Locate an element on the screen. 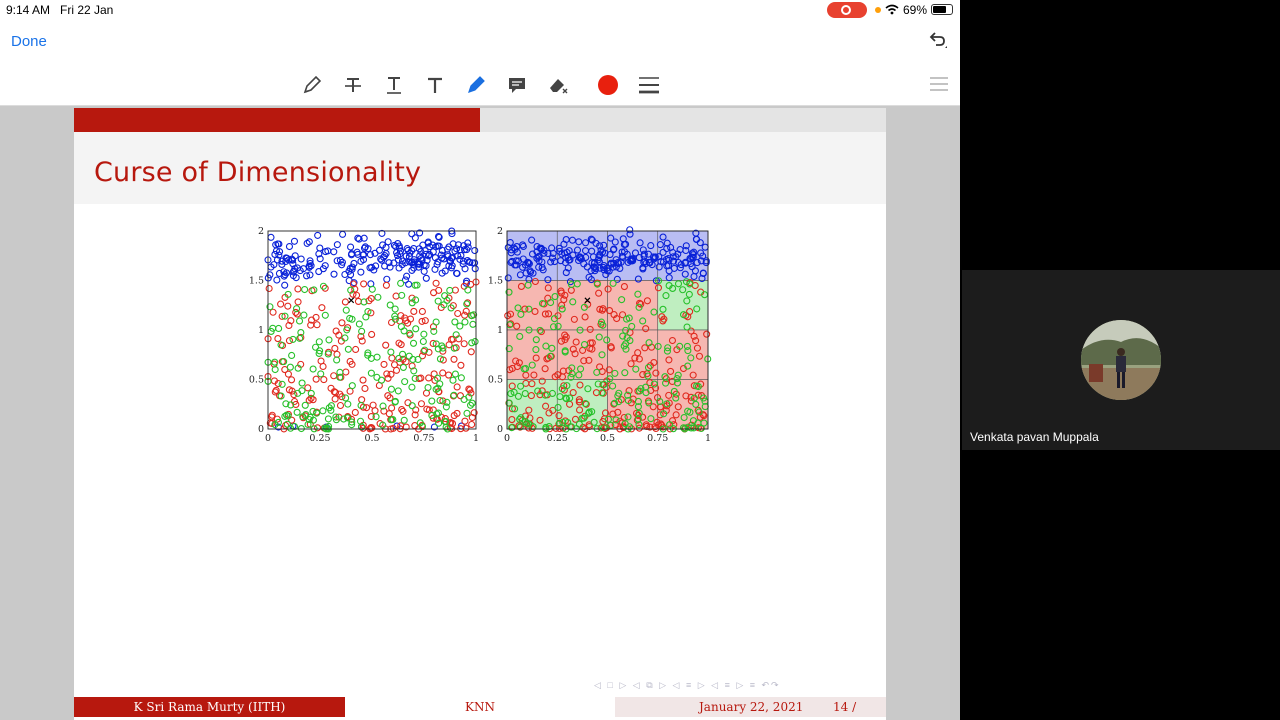 Image resolution: width=1280 pixels, height=720 pixels. line-width-icon is located at coordinates (649, 85).